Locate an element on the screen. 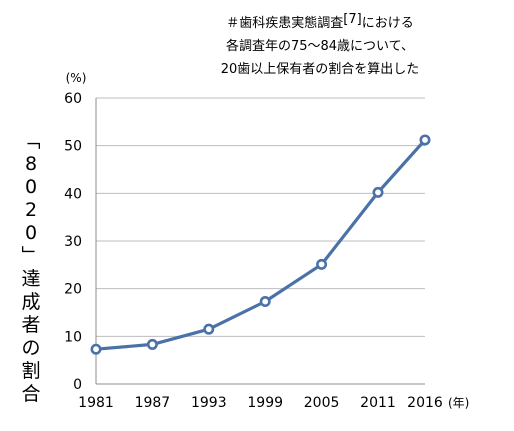  y-tick-labels: 0 10 20 30 40 50 60 is located at coordinates (73, 242).